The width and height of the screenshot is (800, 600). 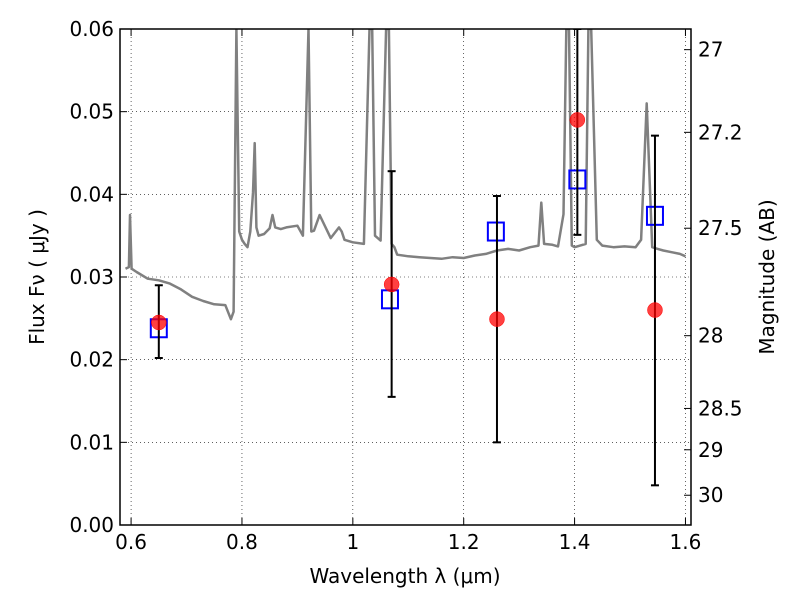 What do you see at coordinates (91, 442) in the screenshot?
I see `y-tick-label: 0.01` at bounding box center [91, 442].